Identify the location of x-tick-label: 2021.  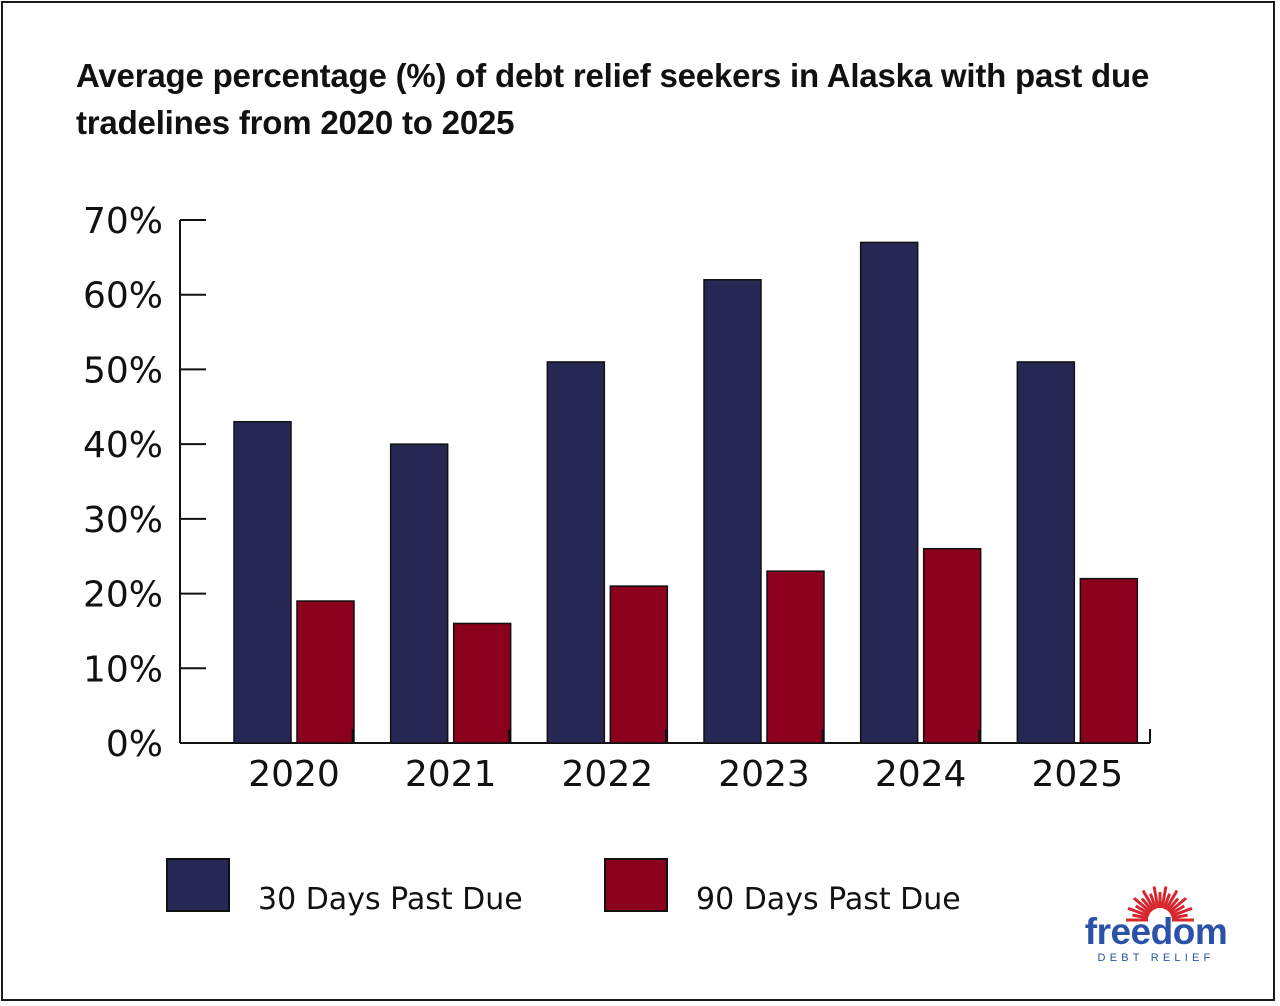
(451, 774).